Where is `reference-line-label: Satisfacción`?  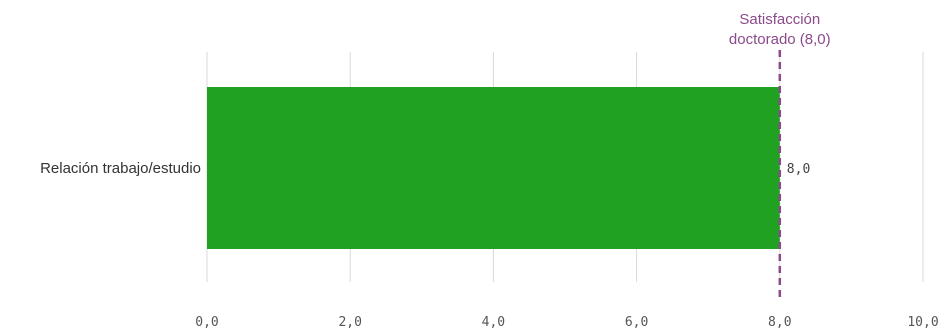 reference-line-label: Satisfacción is located at coordinates (779, 19).